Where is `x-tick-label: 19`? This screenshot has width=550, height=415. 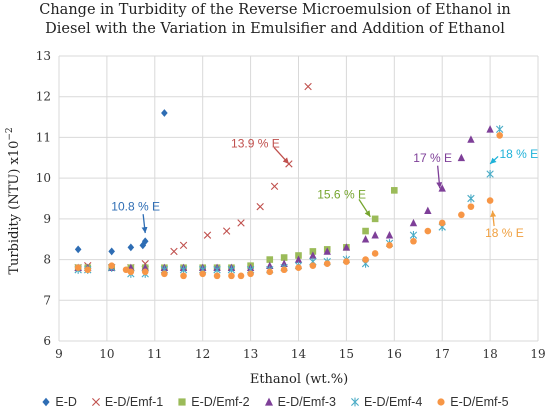 x-tick-label: 19 is located at coordinates (537, 354).